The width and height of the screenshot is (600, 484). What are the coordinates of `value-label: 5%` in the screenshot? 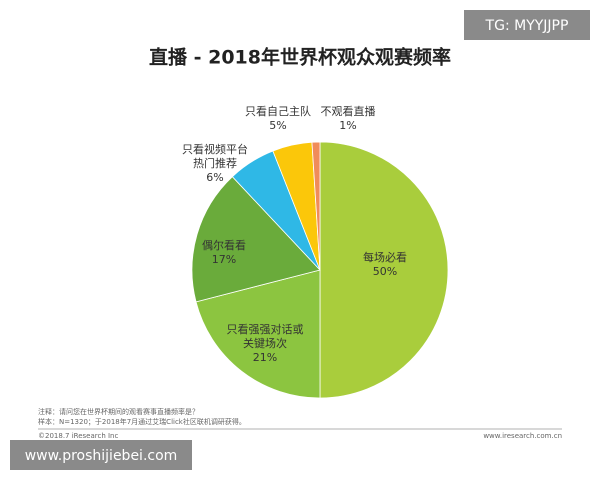 It's located at (277, 125).